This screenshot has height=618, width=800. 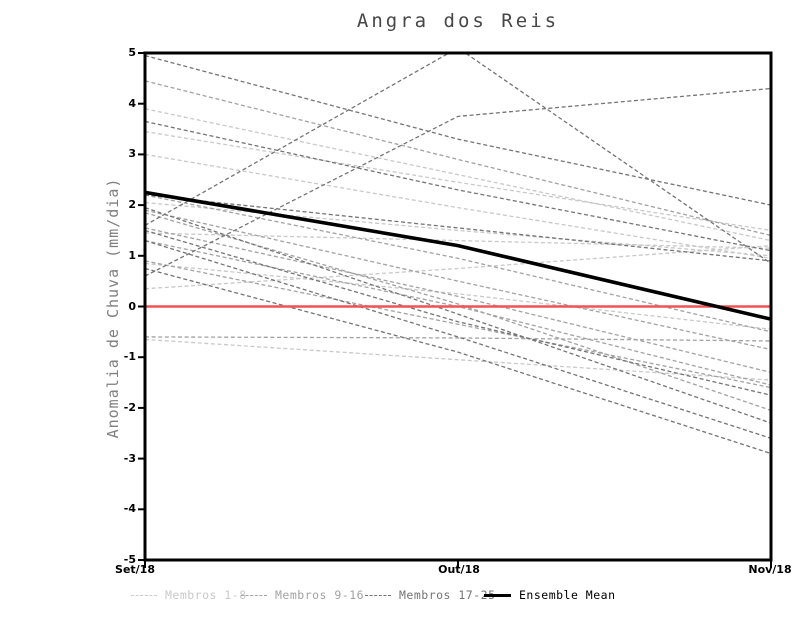 What do you see at coordinates (129, 357) in the screenshot?
I see `y-tick-label: -1` at bounding box center [129, 357].